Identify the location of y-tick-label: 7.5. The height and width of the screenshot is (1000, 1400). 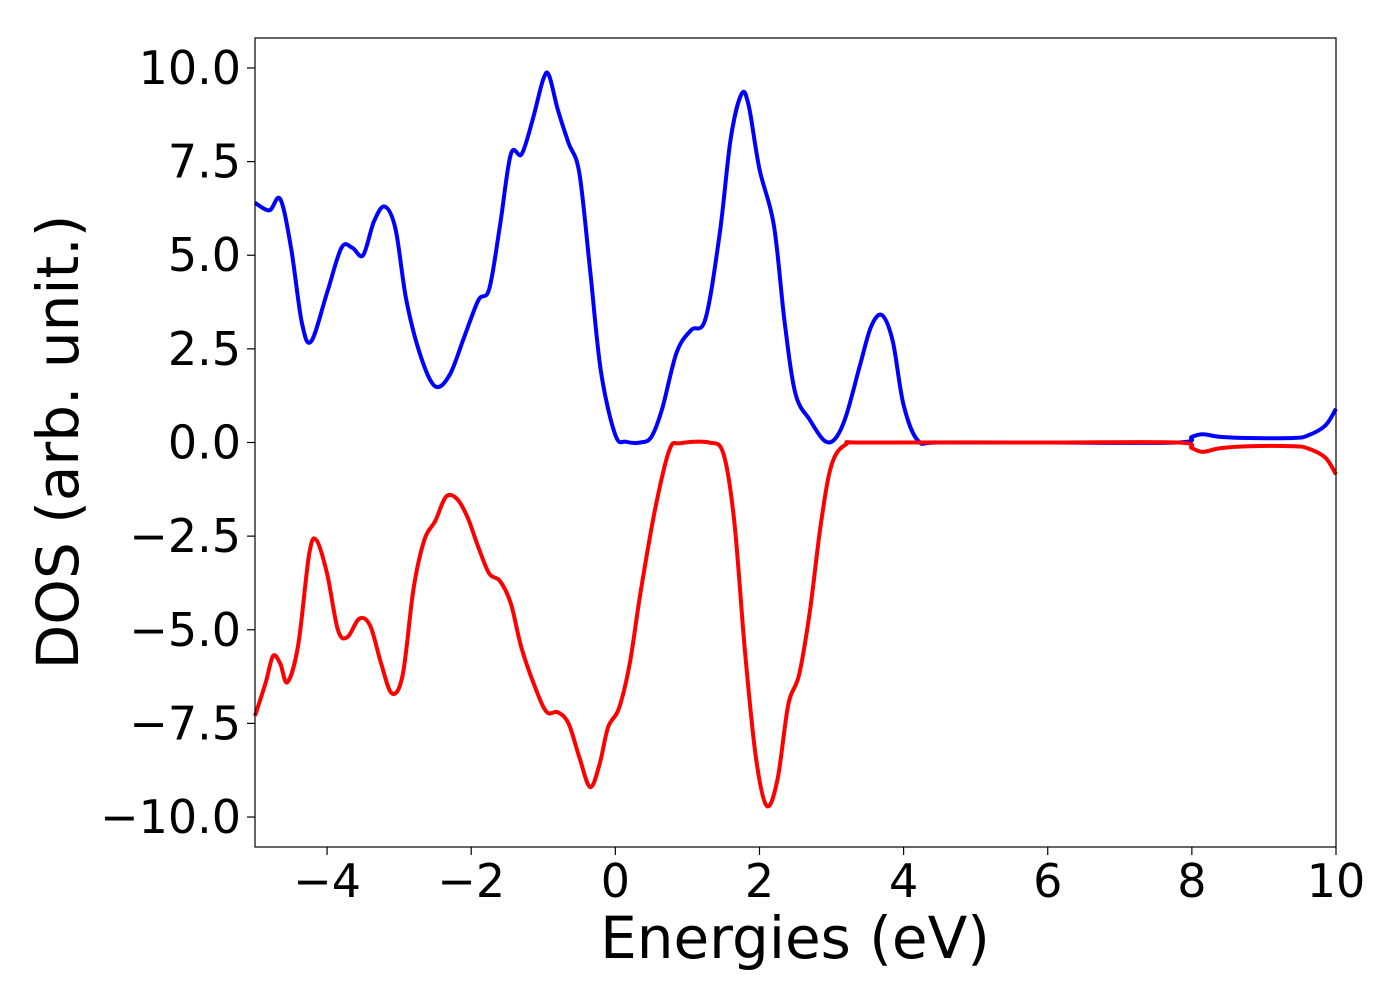
(204, 162).